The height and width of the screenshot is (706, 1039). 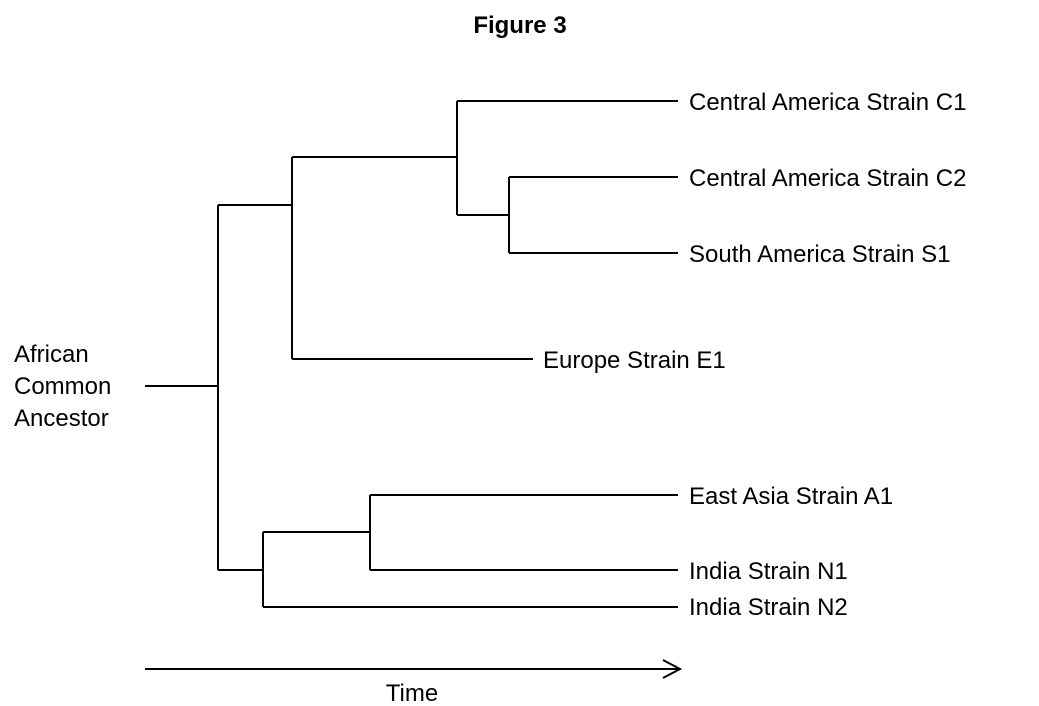 I want to click on leaf-label-east-asia-a1: East Asia Strain A1, so click(x=791, y=496).